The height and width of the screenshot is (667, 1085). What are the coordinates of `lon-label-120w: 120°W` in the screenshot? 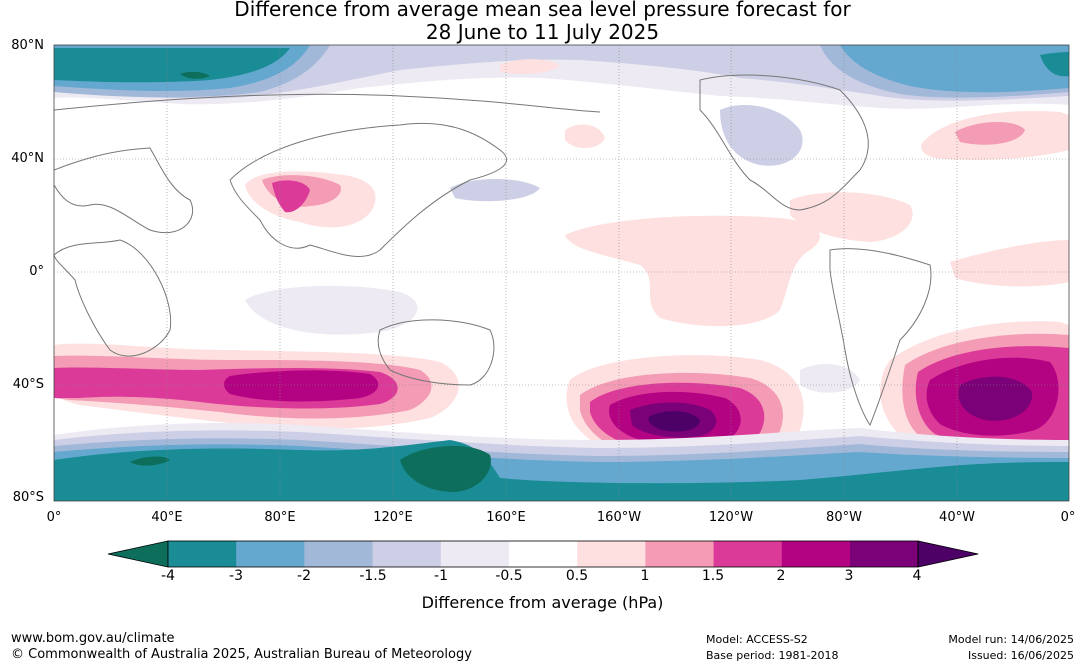 It's located at (731, 517).